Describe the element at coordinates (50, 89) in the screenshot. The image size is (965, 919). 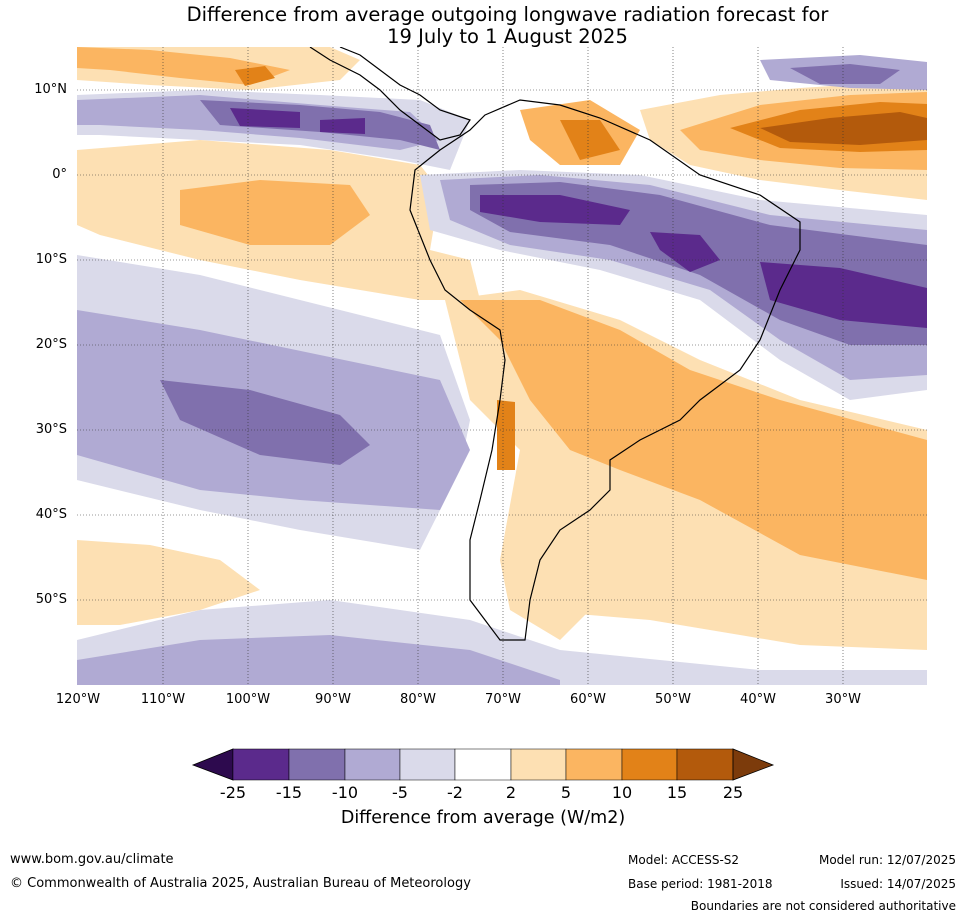
I see `lat-label-10n: 10°N` at that location.